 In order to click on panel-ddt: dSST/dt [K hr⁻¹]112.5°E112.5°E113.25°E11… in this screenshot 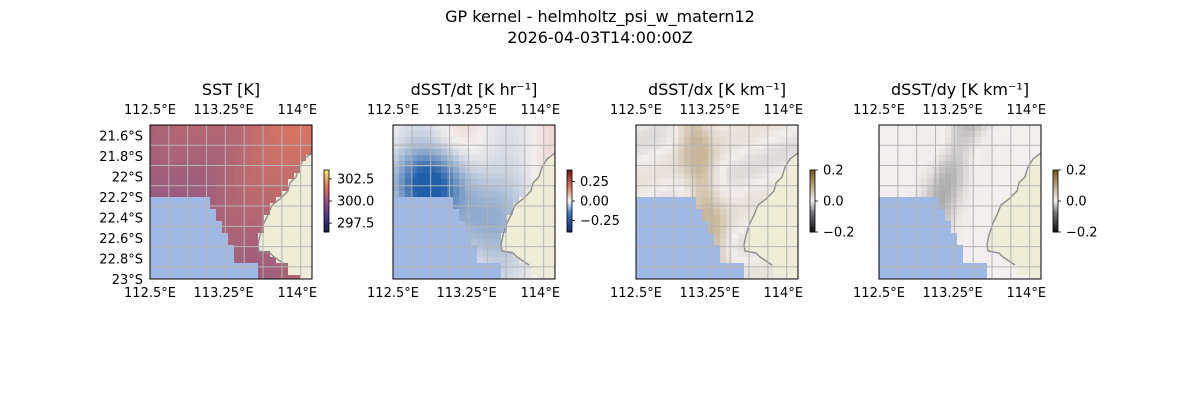, I will do `click(493, 190)`.